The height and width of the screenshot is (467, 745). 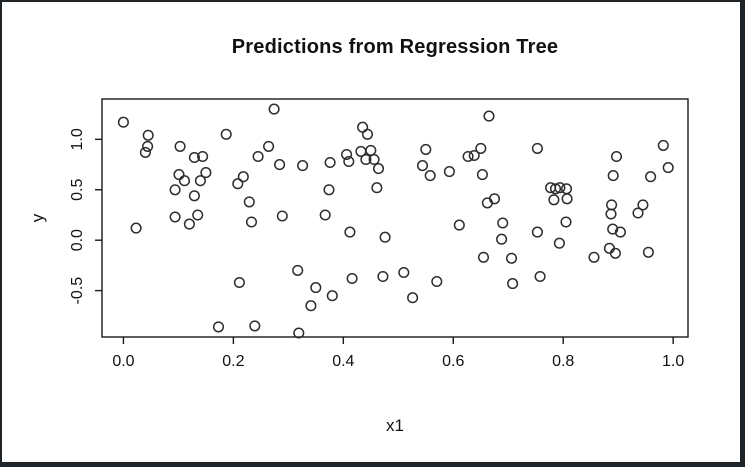 What do you see at coordinates (453, 361) in the screenshot?
I see `x-tick-label: 0.6` at bounding box center [453, 361].